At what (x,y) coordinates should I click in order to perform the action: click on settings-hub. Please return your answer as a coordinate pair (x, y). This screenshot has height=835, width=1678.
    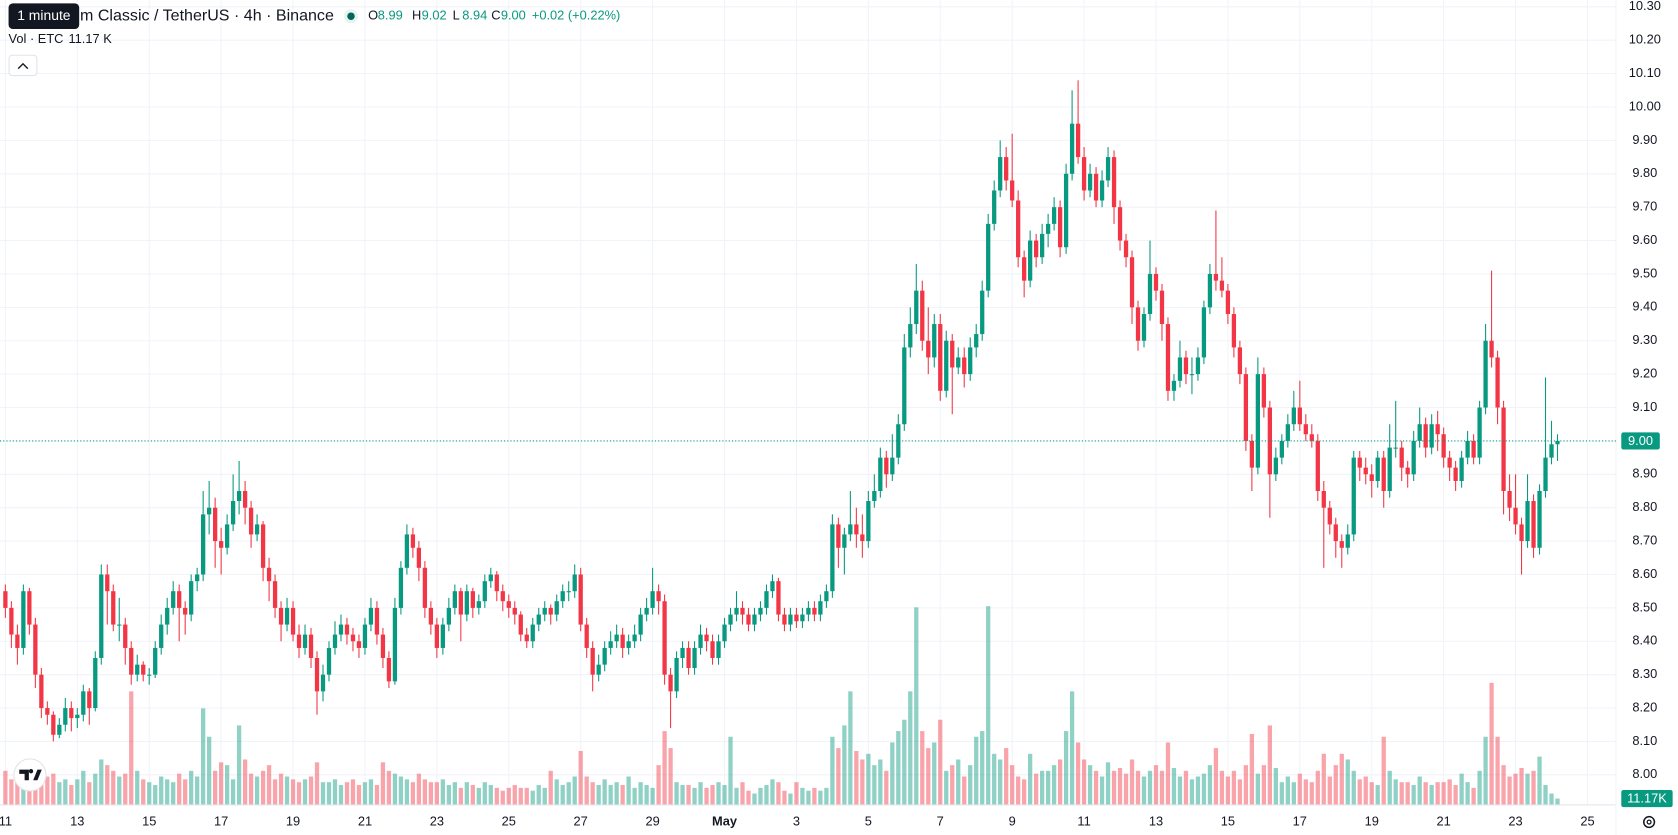
    Looking at the image, I should click on (1649, 822).